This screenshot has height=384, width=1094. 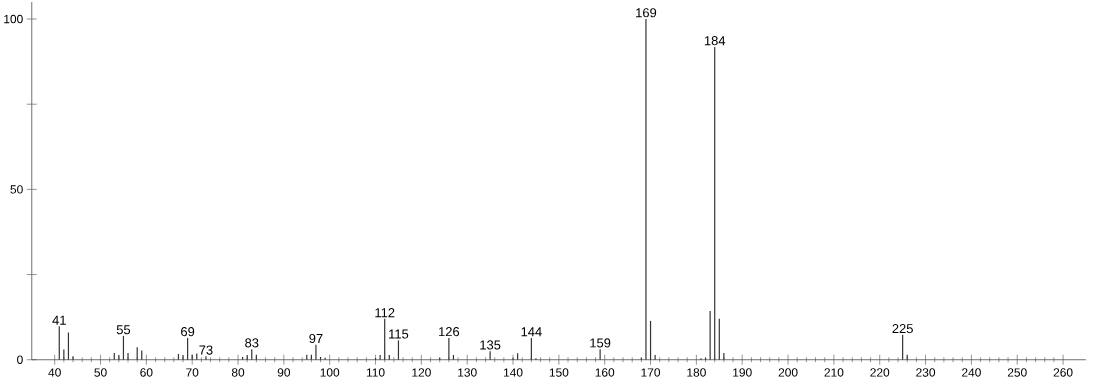 I want to click on x-tick-label: 80, so click(x=238, y=372).